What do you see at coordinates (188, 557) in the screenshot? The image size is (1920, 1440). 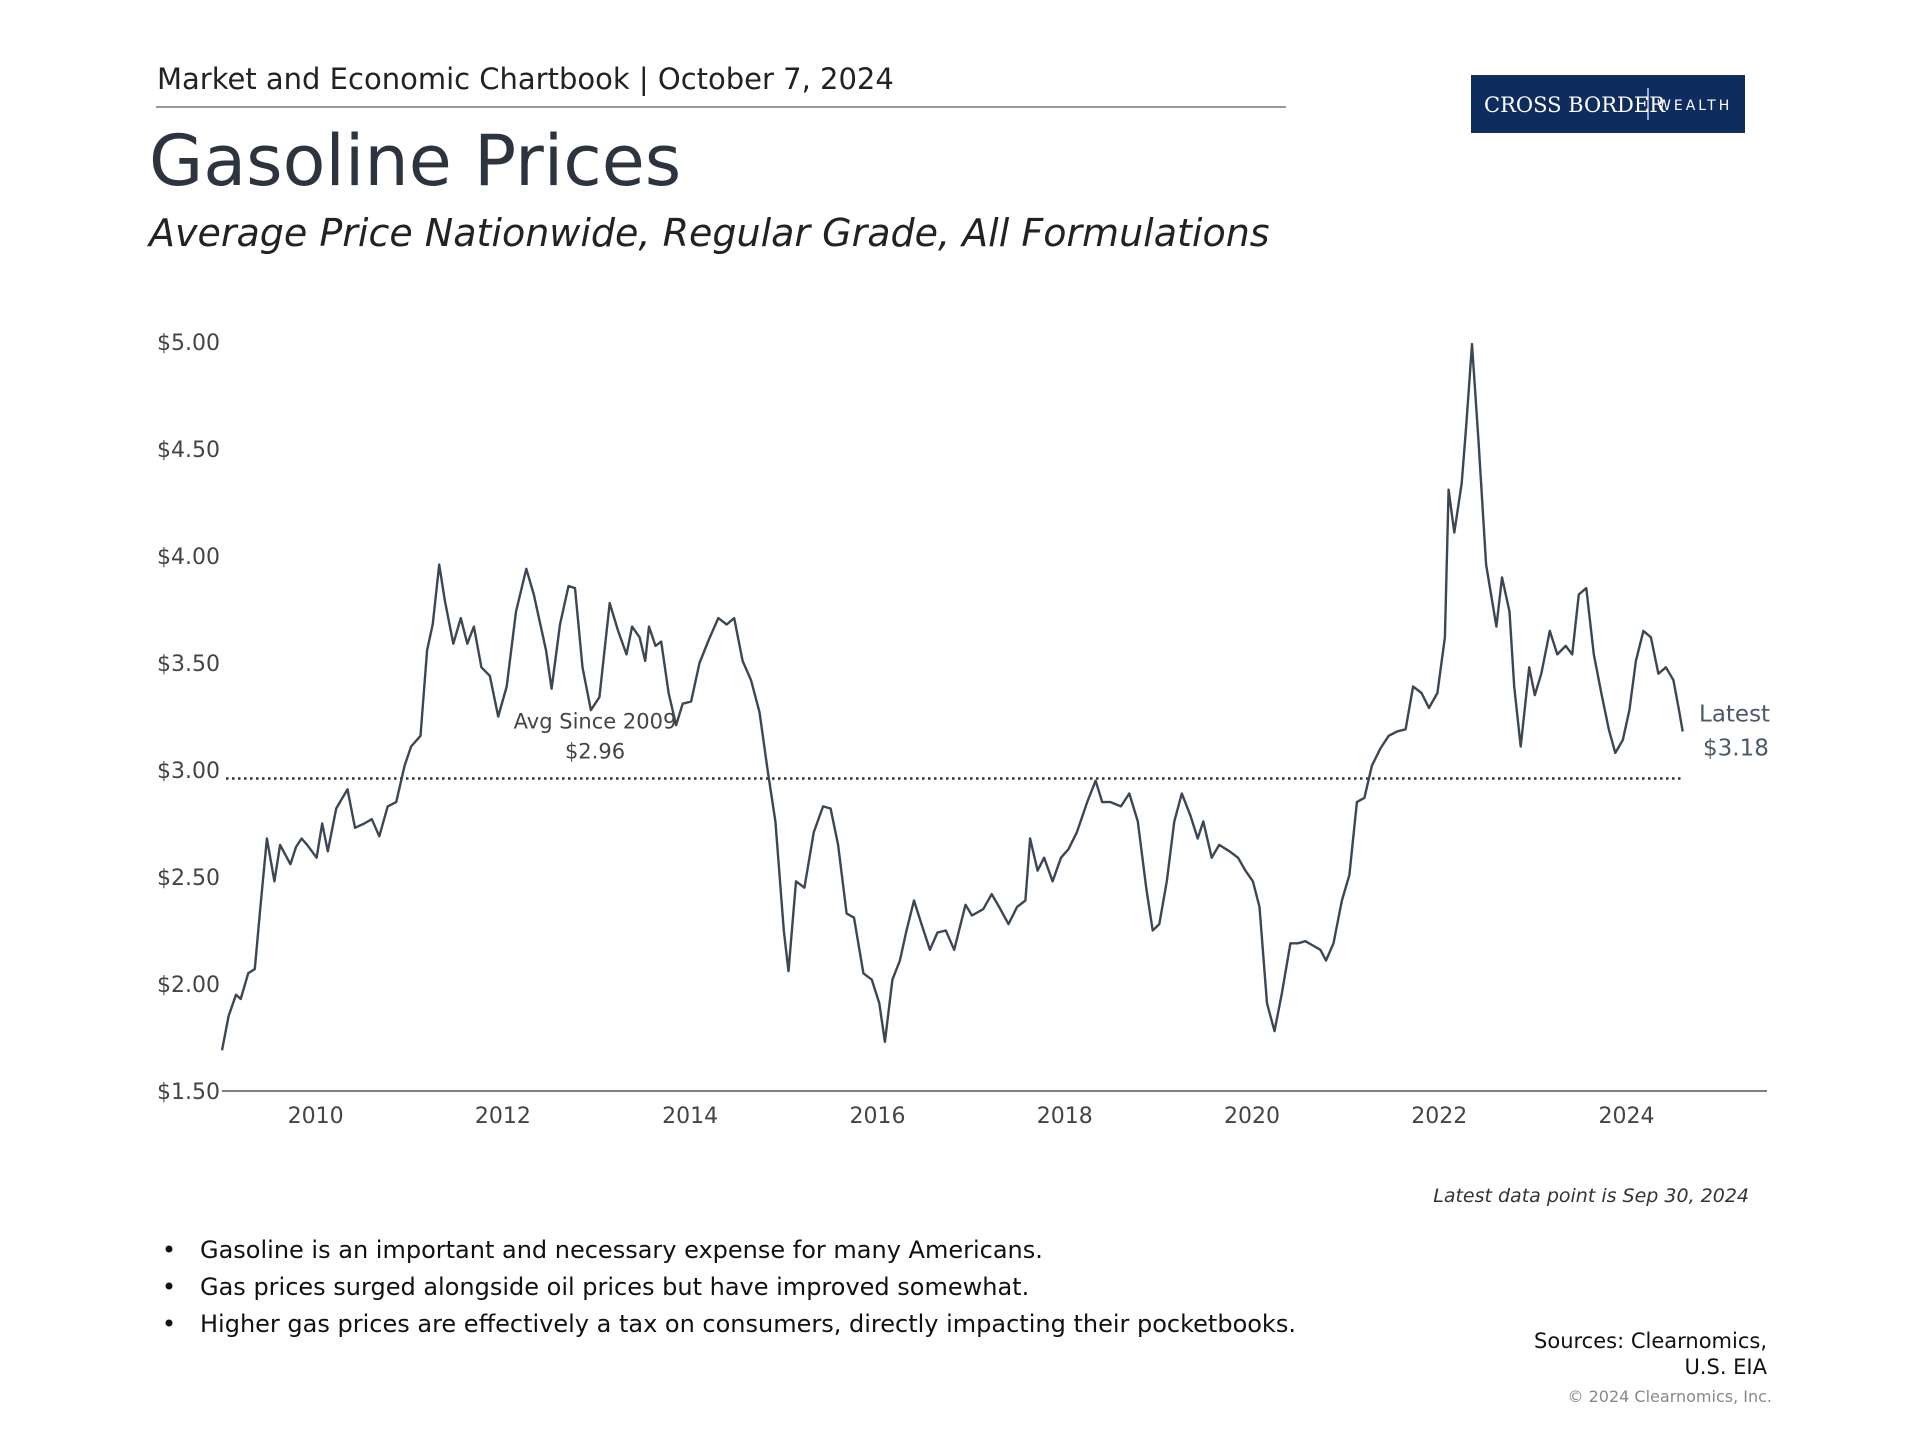 I see `y-tick-label: $4.00` at bounding box center [188, 557].